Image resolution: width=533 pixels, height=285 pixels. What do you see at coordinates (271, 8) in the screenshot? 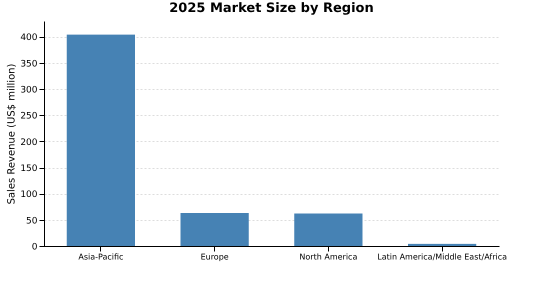
I see `chart-title: 2025 Market Size by Region` at bounding box center [271, 8].